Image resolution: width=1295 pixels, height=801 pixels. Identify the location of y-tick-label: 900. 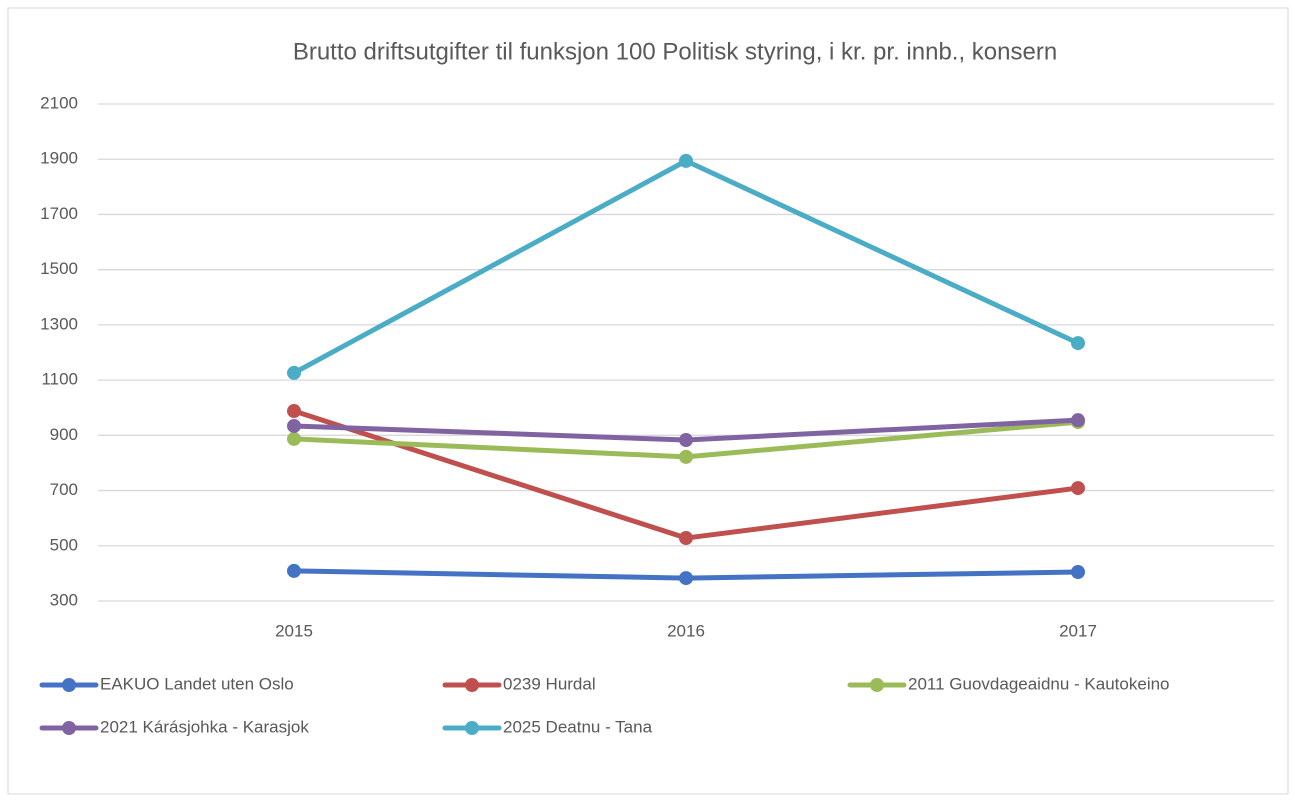
(64, 434).